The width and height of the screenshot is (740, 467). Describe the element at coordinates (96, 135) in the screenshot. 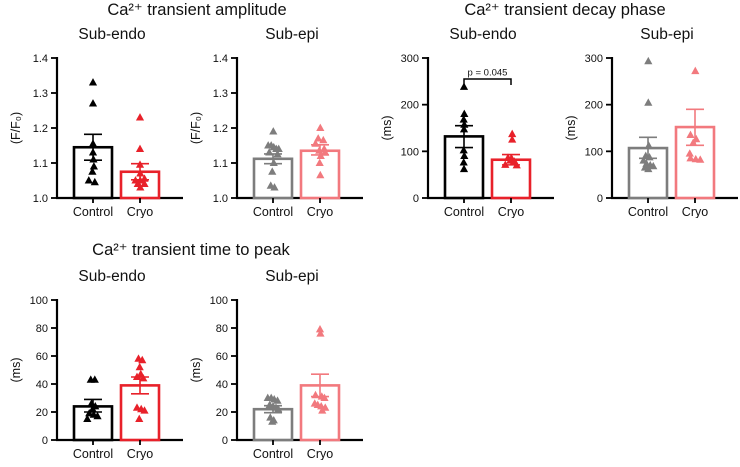

I see `chart-amplitude-sub-endo: 1.0 1.1 1.2 1.3 1.4 (F/F₀) Control Cryo` at that location.